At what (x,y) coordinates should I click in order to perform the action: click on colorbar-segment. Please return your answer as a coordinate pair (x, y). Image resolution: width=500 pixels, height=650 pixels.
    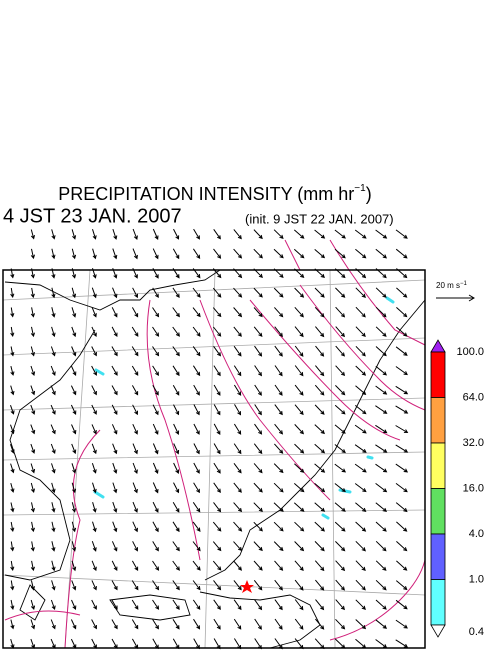
    Looking at the image, I should click on (438, 374).